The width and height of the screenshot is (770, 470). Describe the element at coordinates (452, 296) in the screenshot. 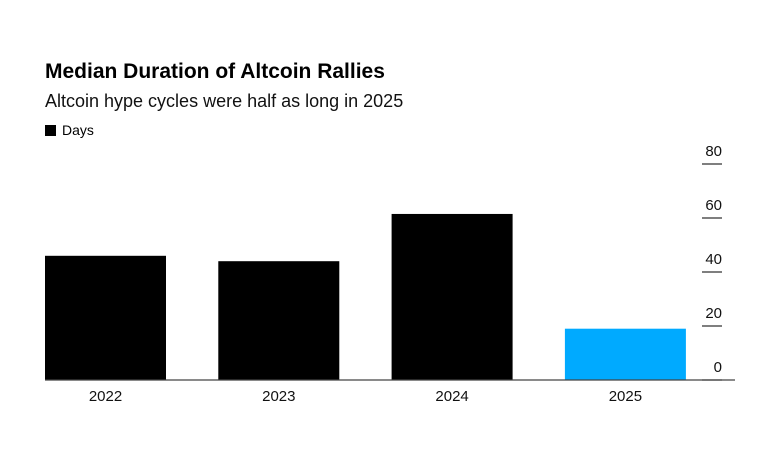

I see `bar-2024` at that location.